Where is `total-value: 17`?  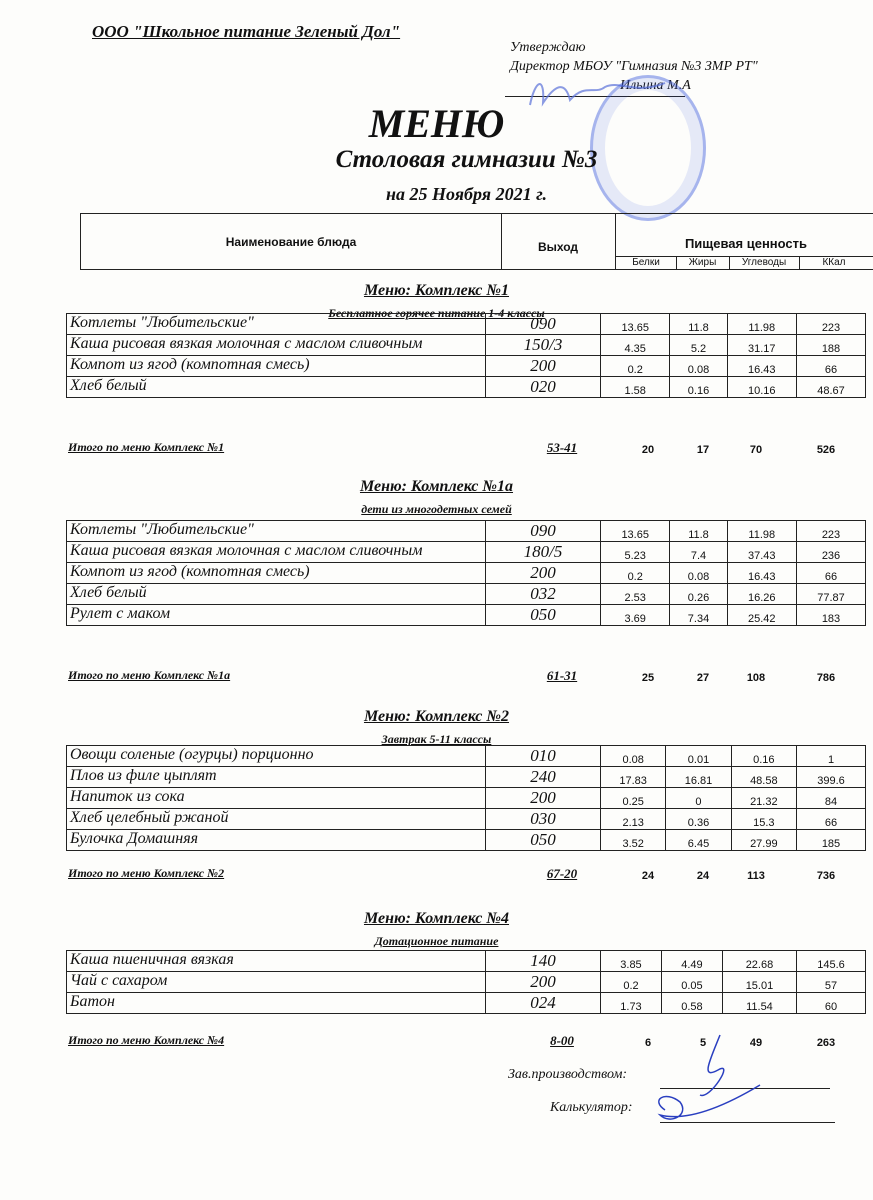 total-value: 17 is located at coordinates (703, 450).